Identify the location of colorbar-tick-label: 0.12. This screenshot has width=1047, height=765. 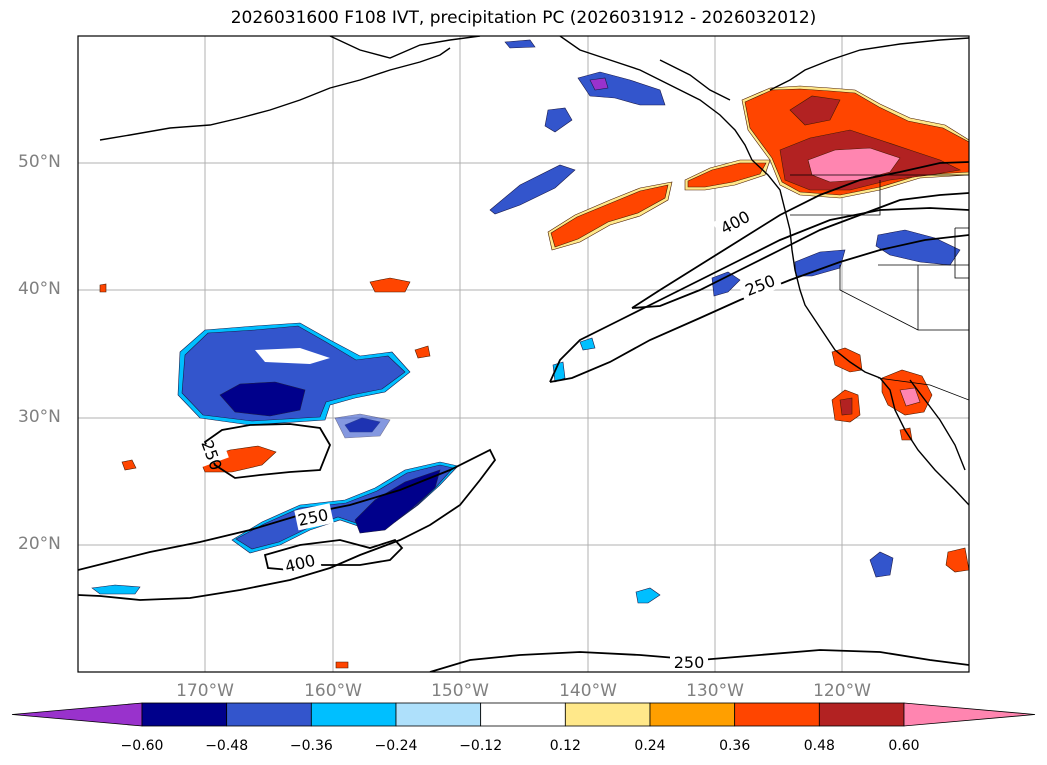
(565, 746).